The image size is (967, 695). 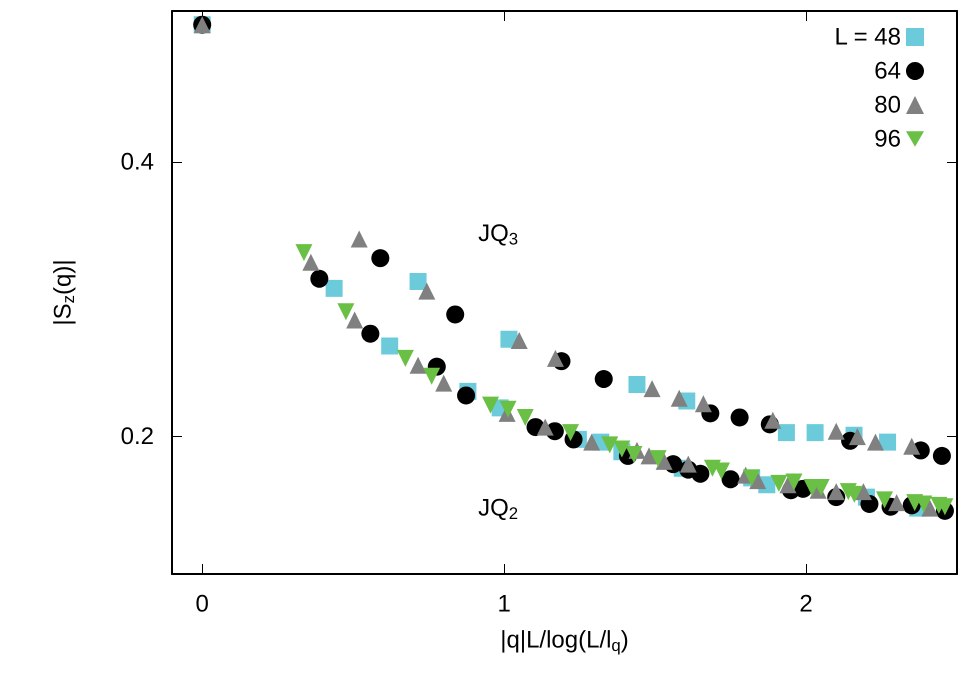 I want to click on x-tick-label: 2, so click(x=806, y=604).